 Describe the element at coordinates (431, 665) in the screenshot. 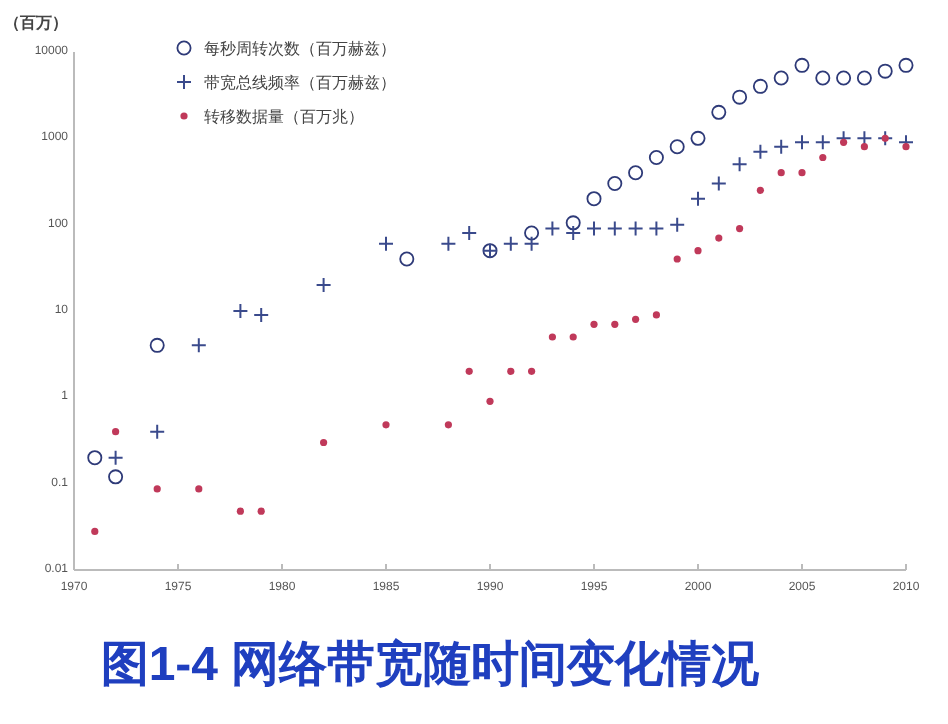

I see `text: 图1-4 网络带宽随时间变化情况` at that location.